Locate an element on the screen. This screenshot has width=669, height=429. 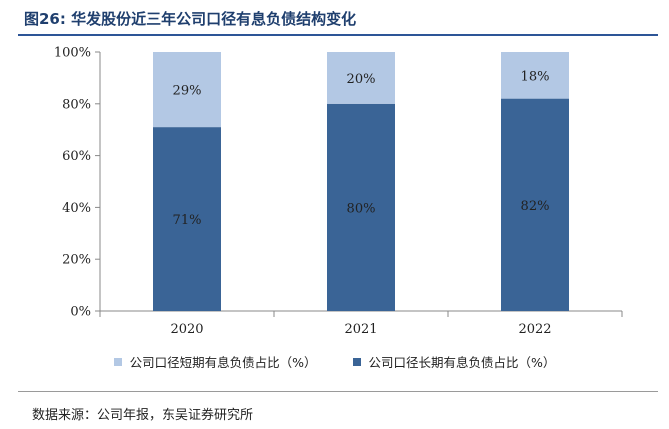
bar-long-term-2020 is located at coordinates (187, 219).